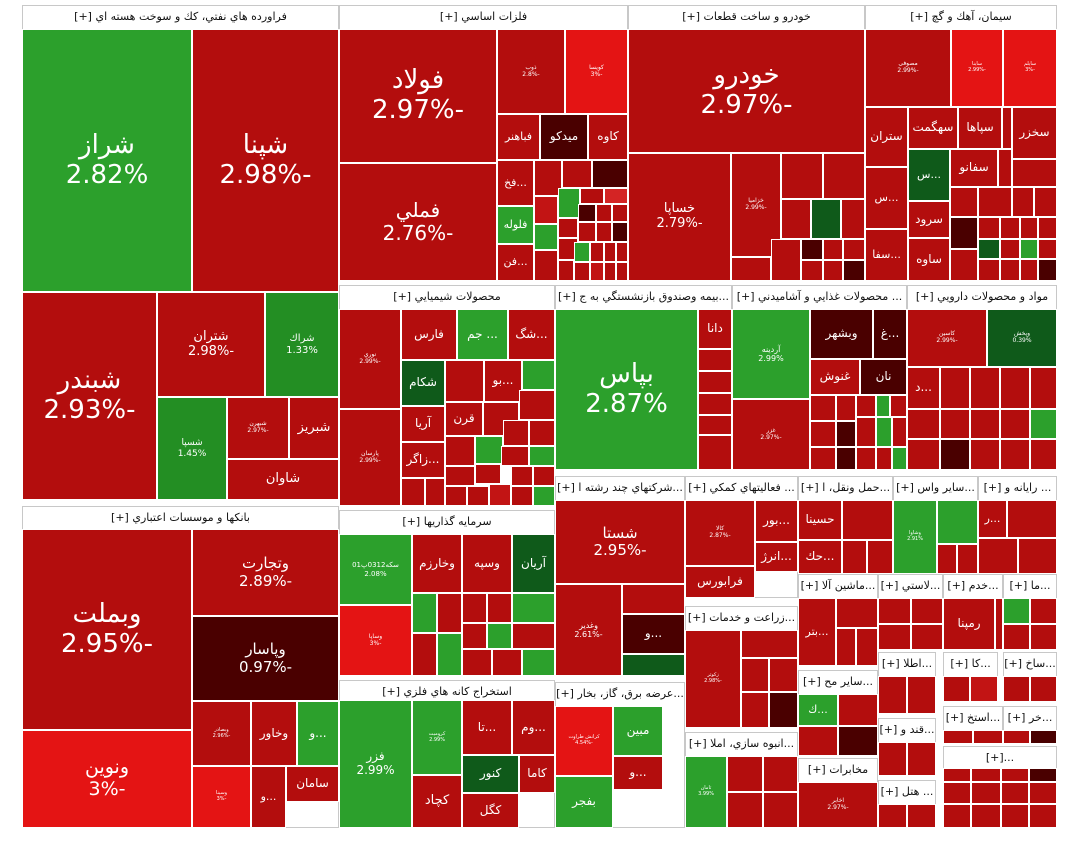 This screenshot has height=852, width=1080. Describe the element at coordinates (531, 334) in the screenshot. I see `tile-shag: ...شگ` at that location.